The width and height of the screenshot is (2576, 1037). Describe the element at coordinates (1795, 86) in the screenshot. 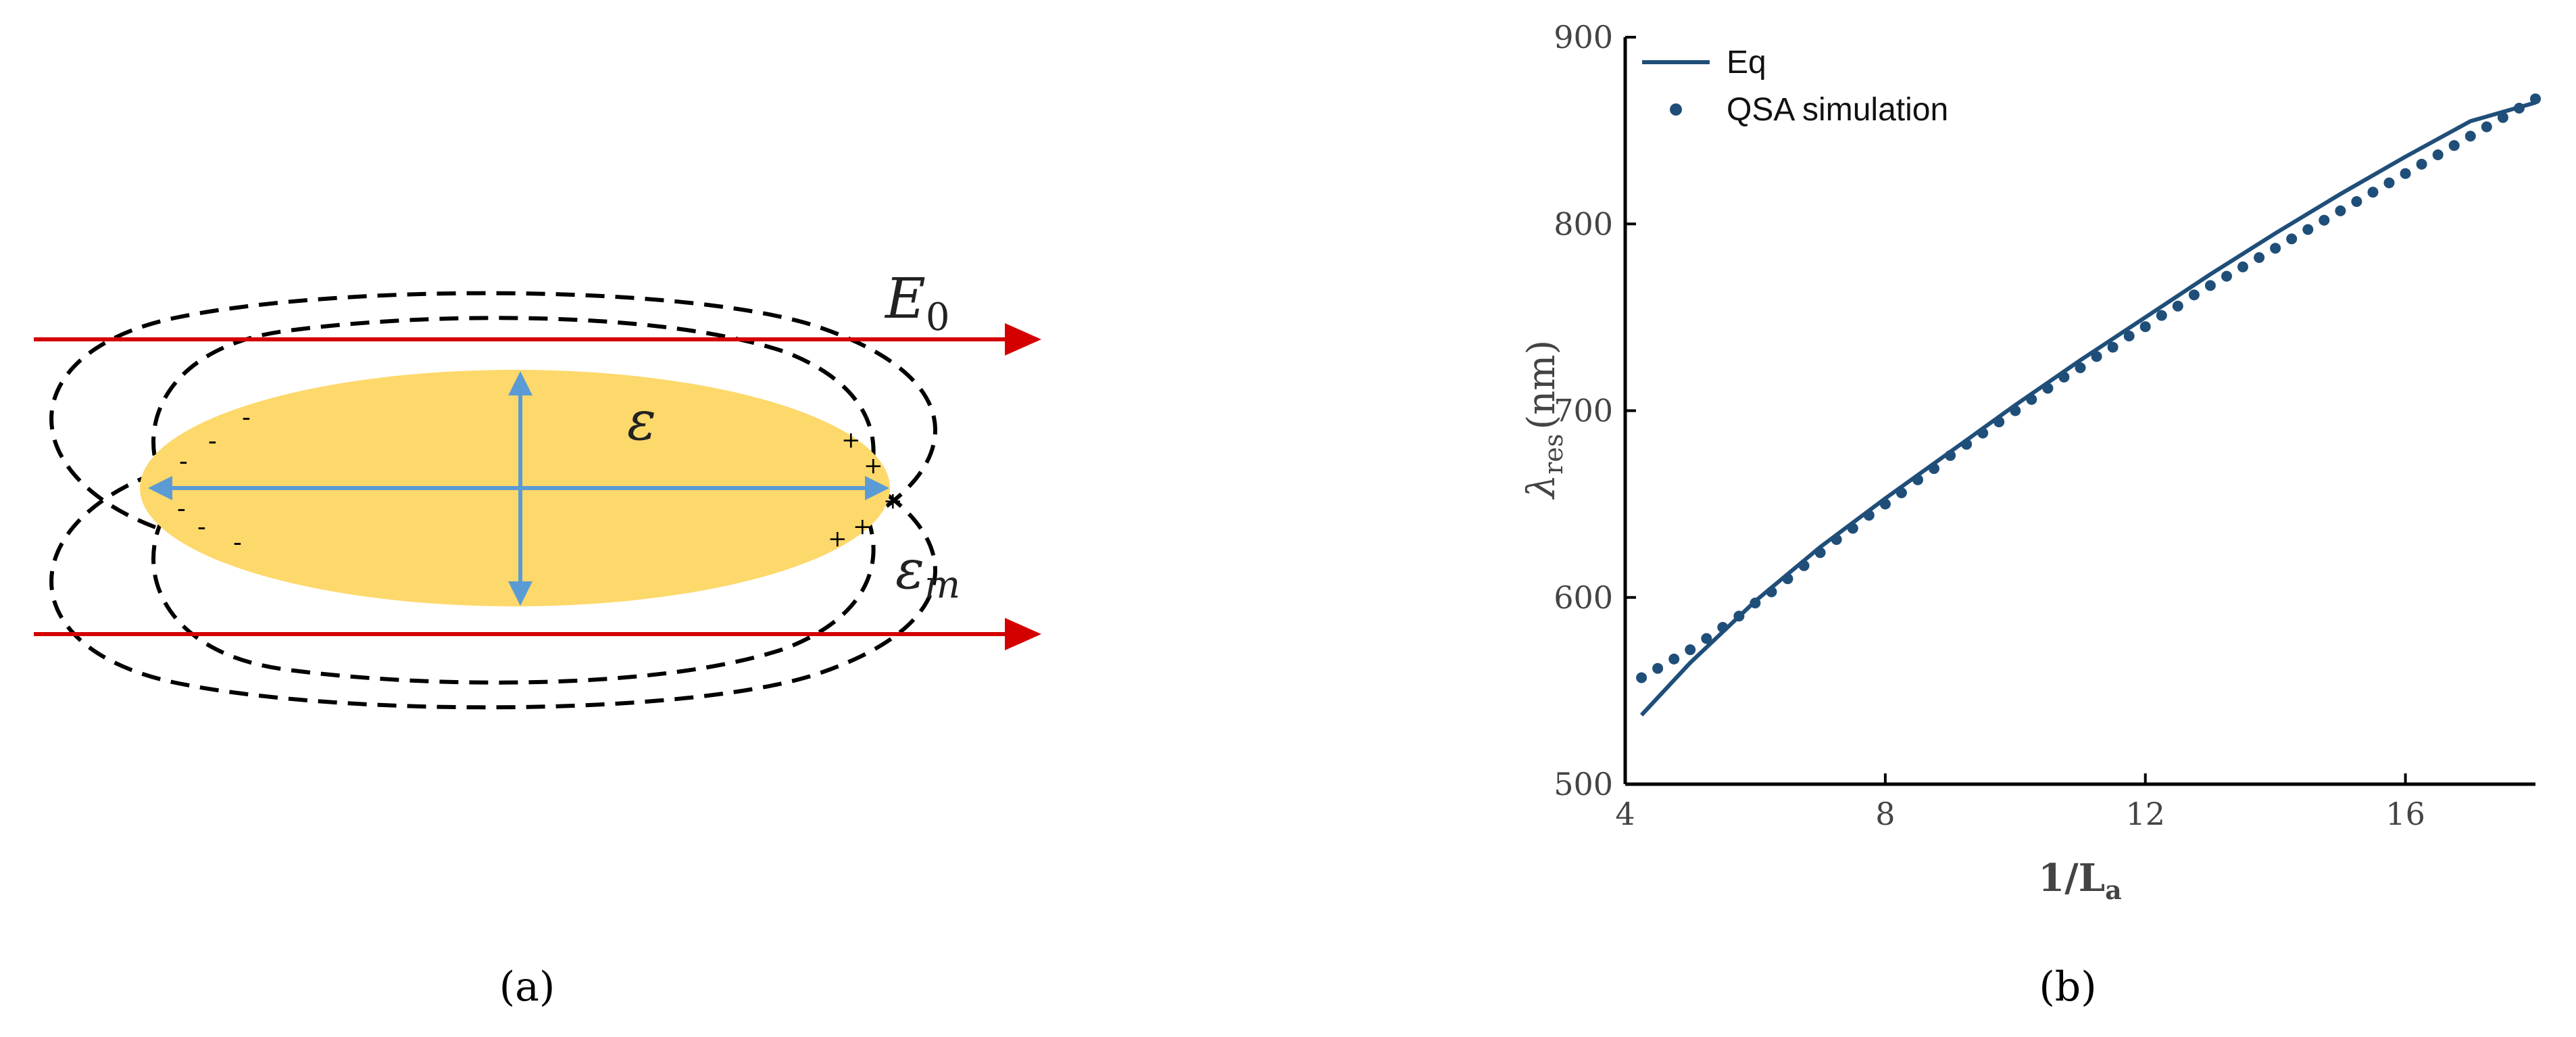

I see `legend: Eq QSA simulation` at that location.